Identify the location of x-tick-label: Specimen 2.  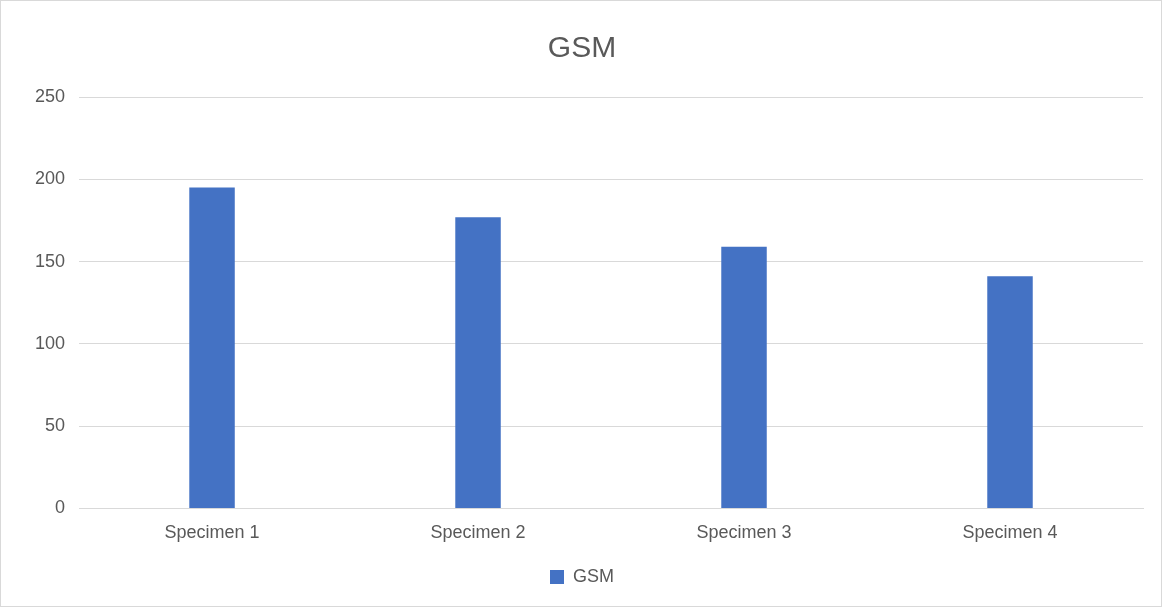
(478, 532).